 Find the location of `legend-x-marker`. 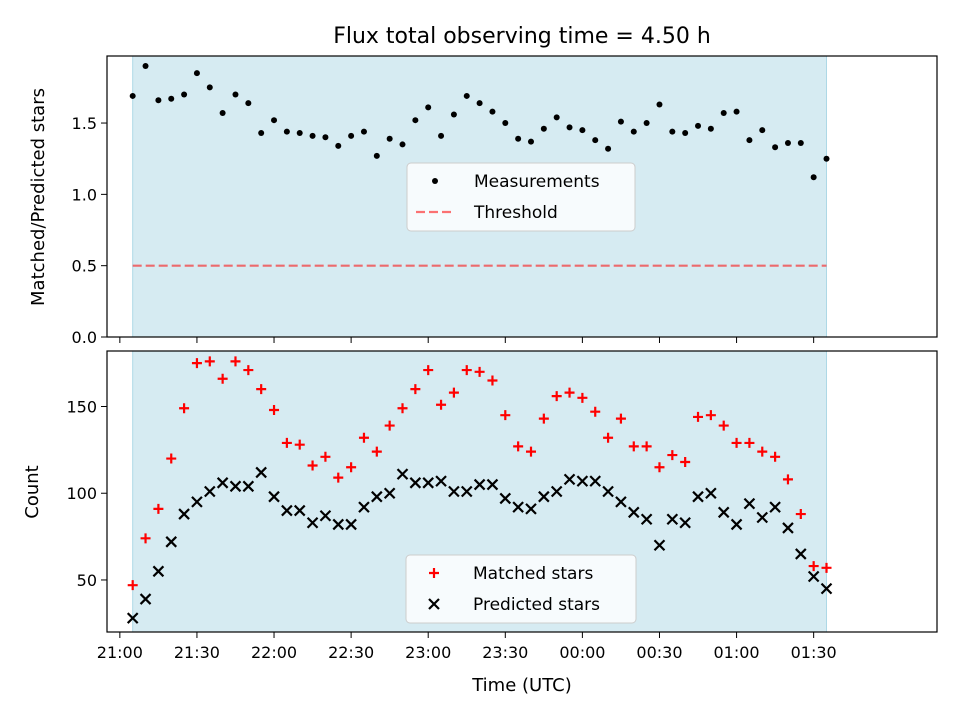

legend-x-marker is located at coordinates (434, 604).